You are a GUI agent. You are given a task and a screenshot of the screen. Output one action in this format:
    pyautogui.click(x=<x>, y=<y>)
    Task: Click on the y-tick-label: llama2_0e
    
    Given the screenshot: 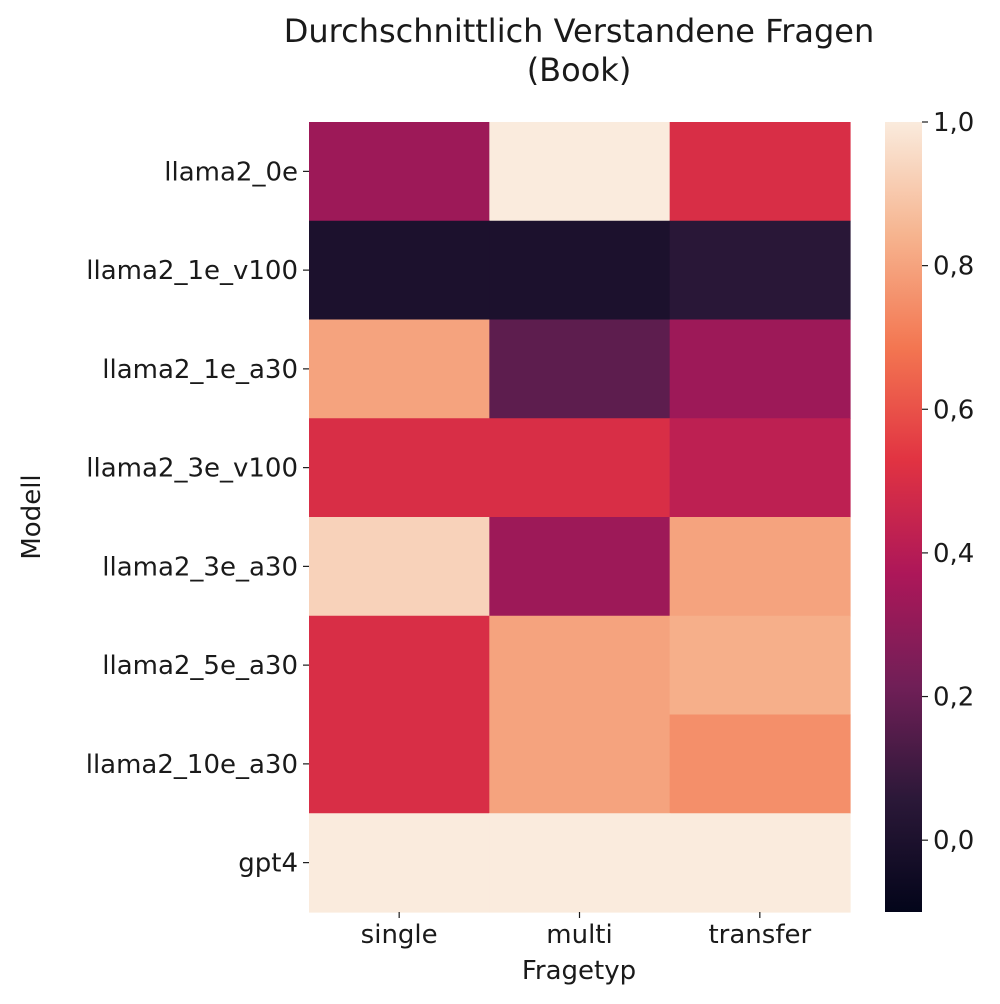 What is the action you would take?
    pyautogui.click(x=231, y=172)
    